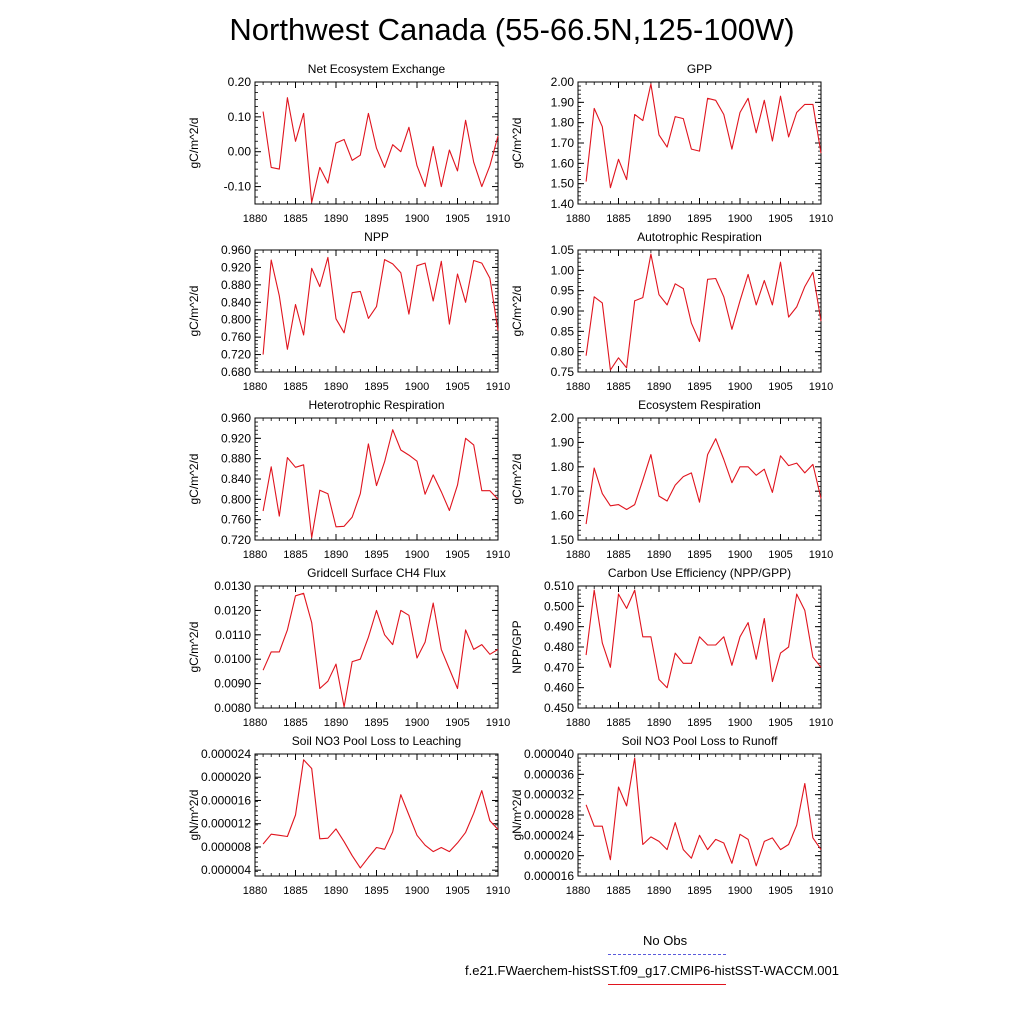 The height and width of the screenshot is (1024, 1024). I want to click on y-tick-label: 0.760, so click(236, 520).